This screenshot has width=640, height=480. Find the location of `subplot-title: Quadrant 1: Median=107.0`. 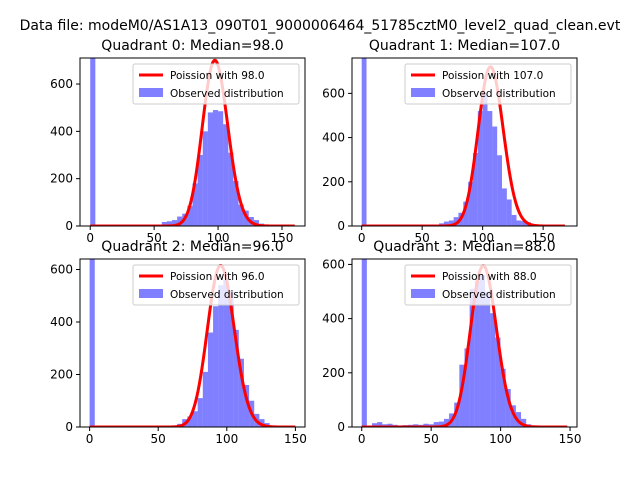

subplot-title: Quadrant 1: Median=107.0 is located at coordinates (464, 46).